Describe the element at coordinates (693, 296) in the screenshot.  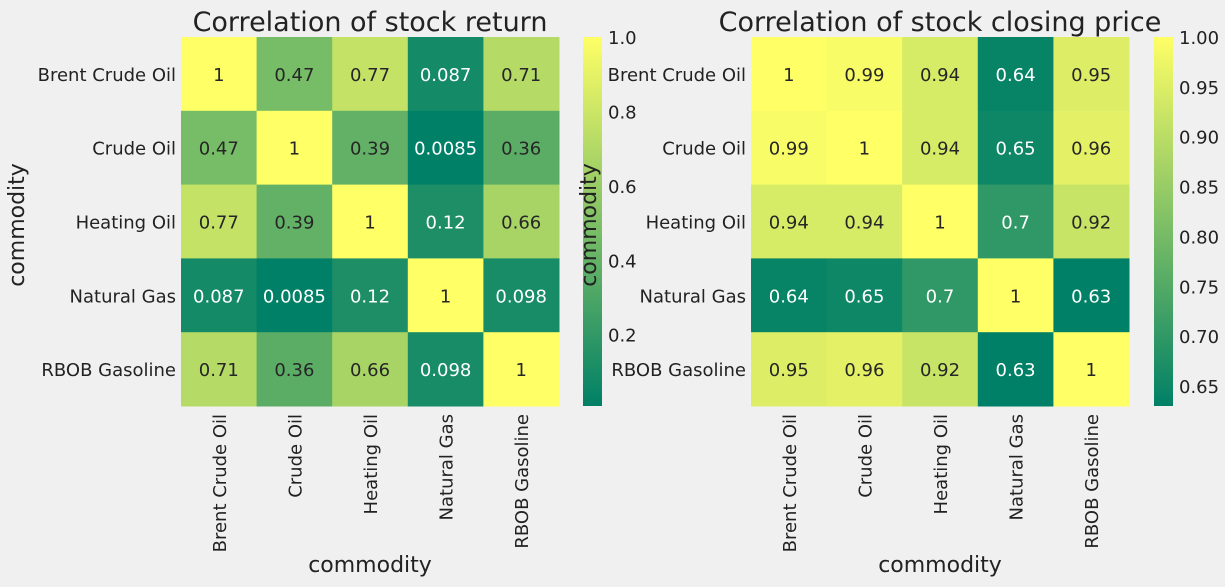
I see `y-tick-label: Natural Gas` at that location.